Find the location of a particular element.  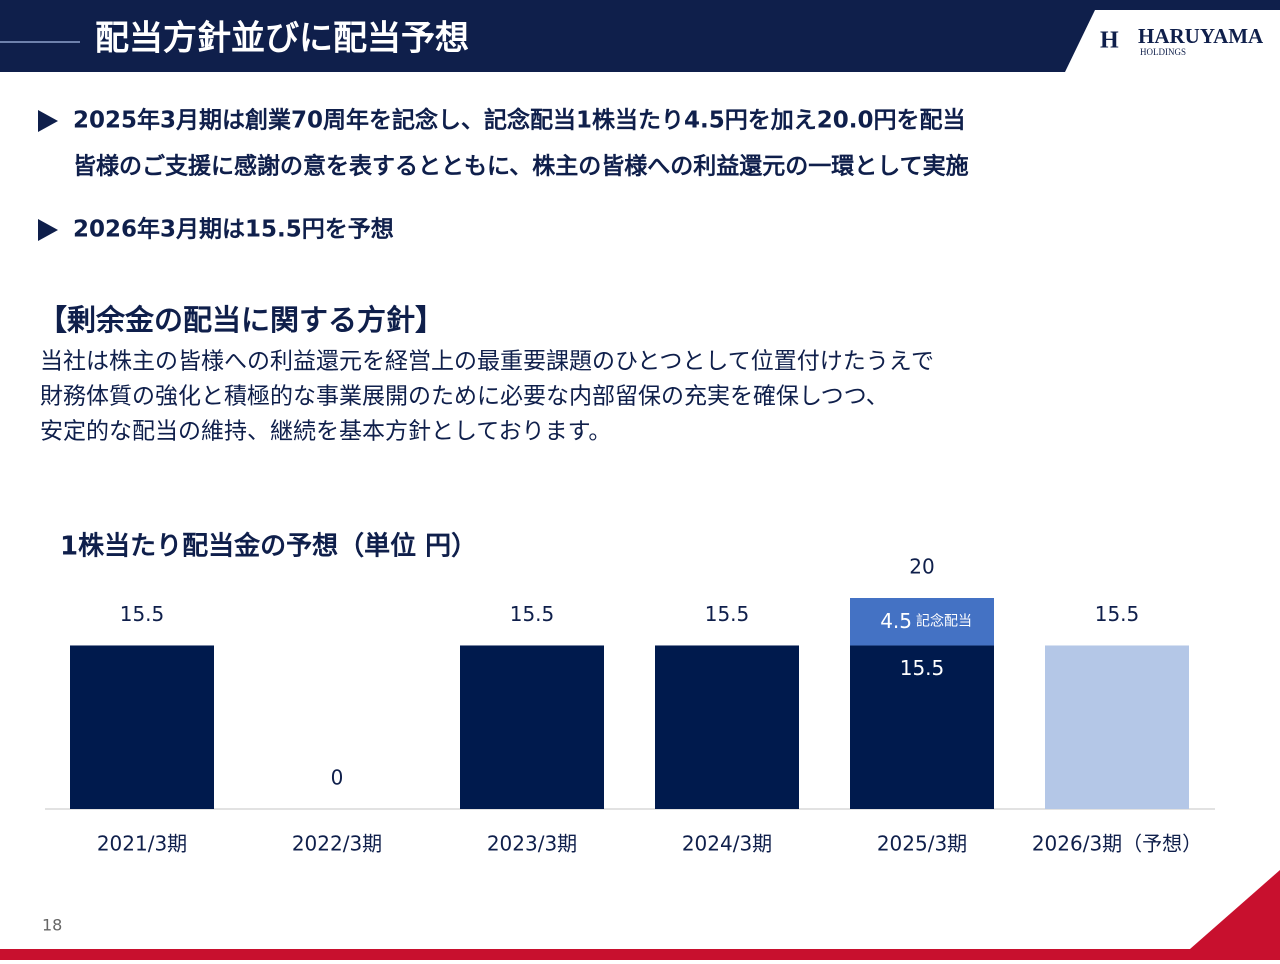

x-tick-label: 2024/3期 is located at coordinates (727, 844).